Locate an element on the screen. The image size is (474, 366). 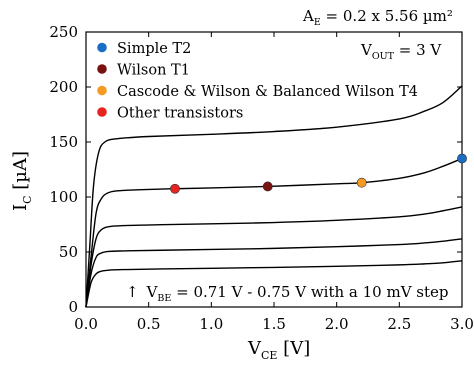
up-arrow-icon: ↑ is located at coordinates (132, 292).